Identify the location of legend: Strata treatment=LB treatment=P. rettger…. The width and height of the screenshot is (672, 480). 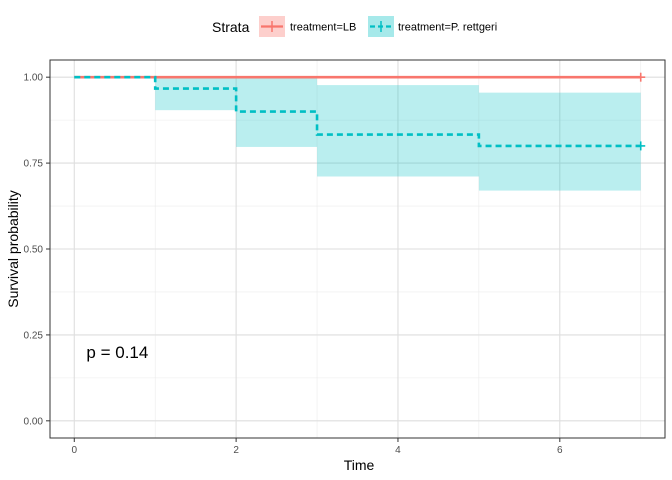
(354, 26).